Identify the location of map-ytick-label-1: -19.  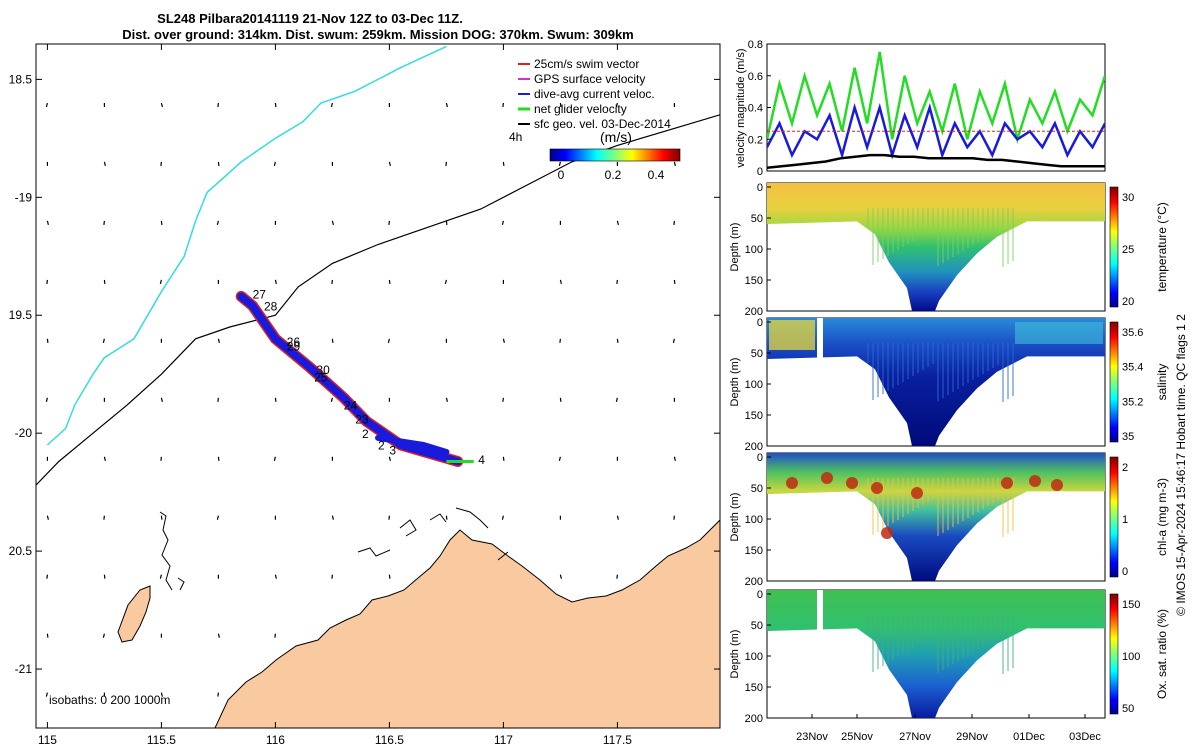
(24, 197).